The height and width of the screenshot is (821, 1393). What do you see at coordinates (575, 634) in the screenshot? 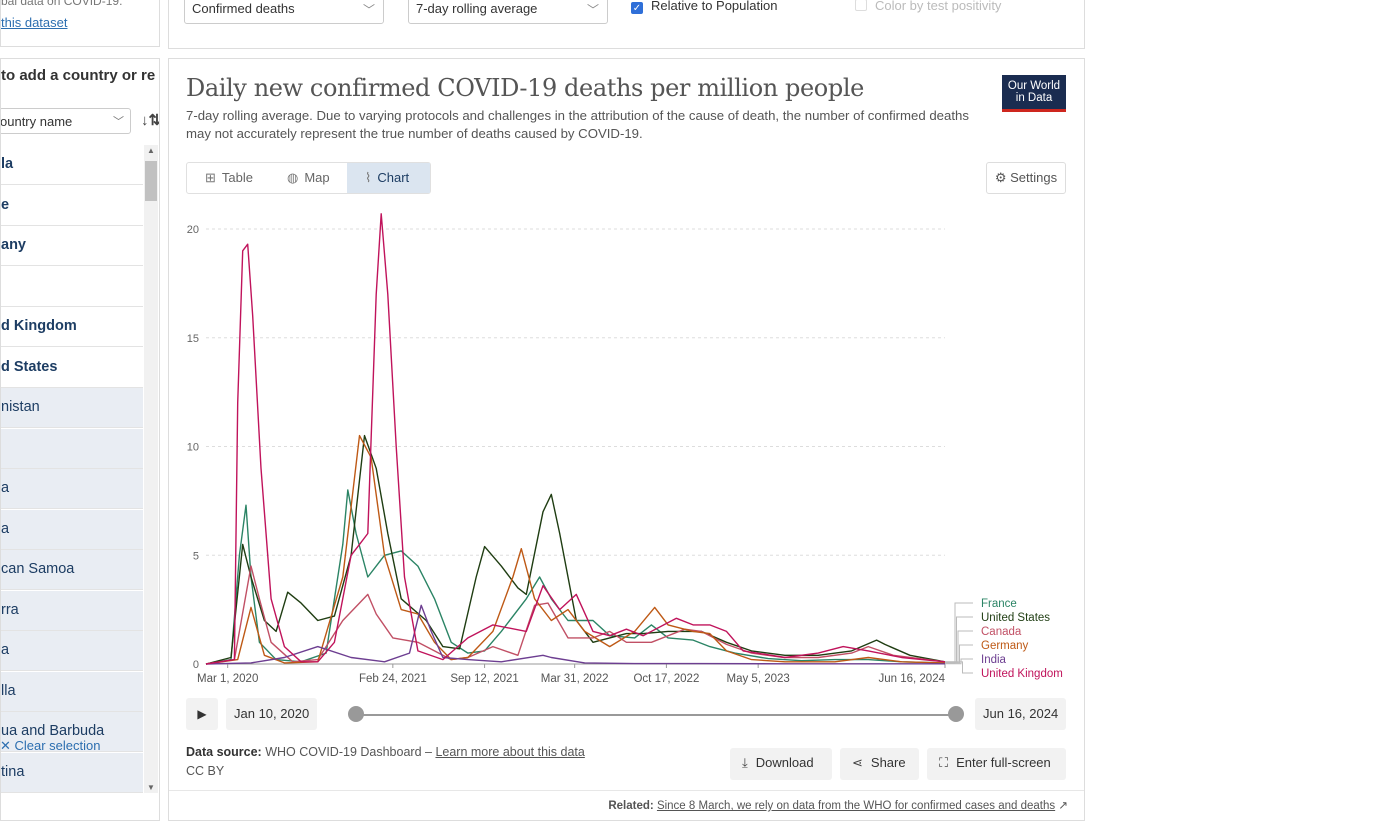
I see `series-line-india` at bounding box center [575, 634].